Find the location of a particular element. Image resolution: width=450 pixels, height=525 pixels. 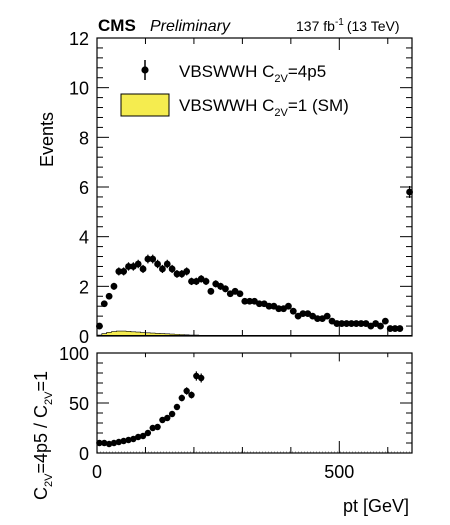

legend-signal-marker is located at coordinates (144, 69).